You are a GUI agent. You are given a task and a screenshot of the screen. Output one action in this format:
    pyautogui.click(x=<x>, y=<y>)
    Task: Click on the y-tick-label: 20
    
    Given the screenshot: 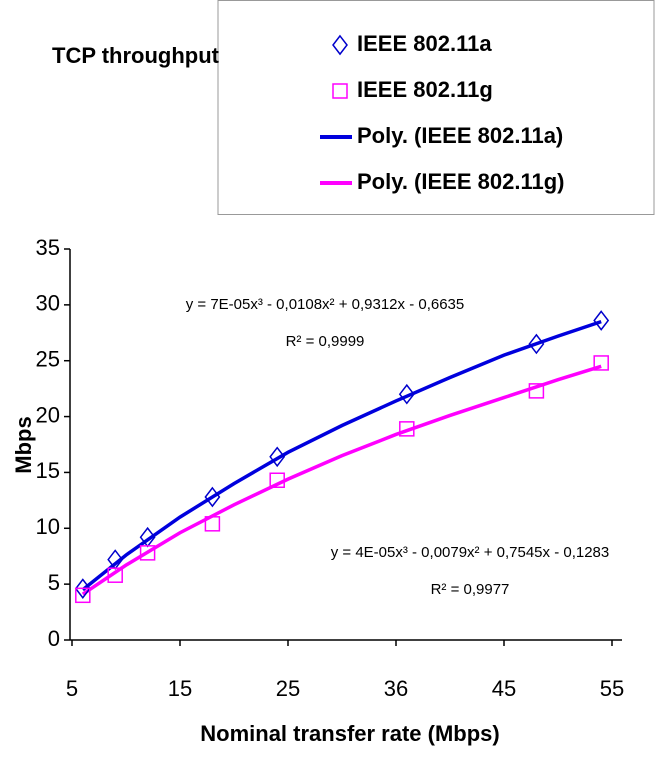 What is the action you would take?
    pyautogui.click(x=48, y=414)
    